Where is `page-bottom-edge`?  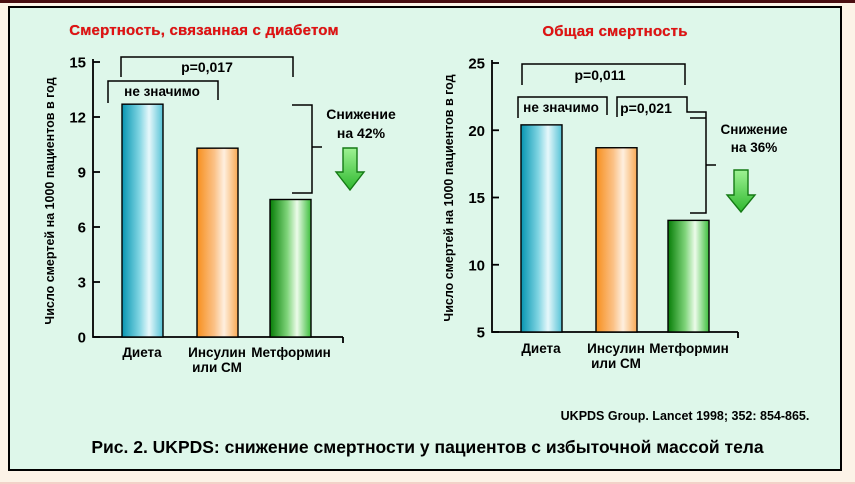 page-bottom-edge is located at coordinates (427, 483).